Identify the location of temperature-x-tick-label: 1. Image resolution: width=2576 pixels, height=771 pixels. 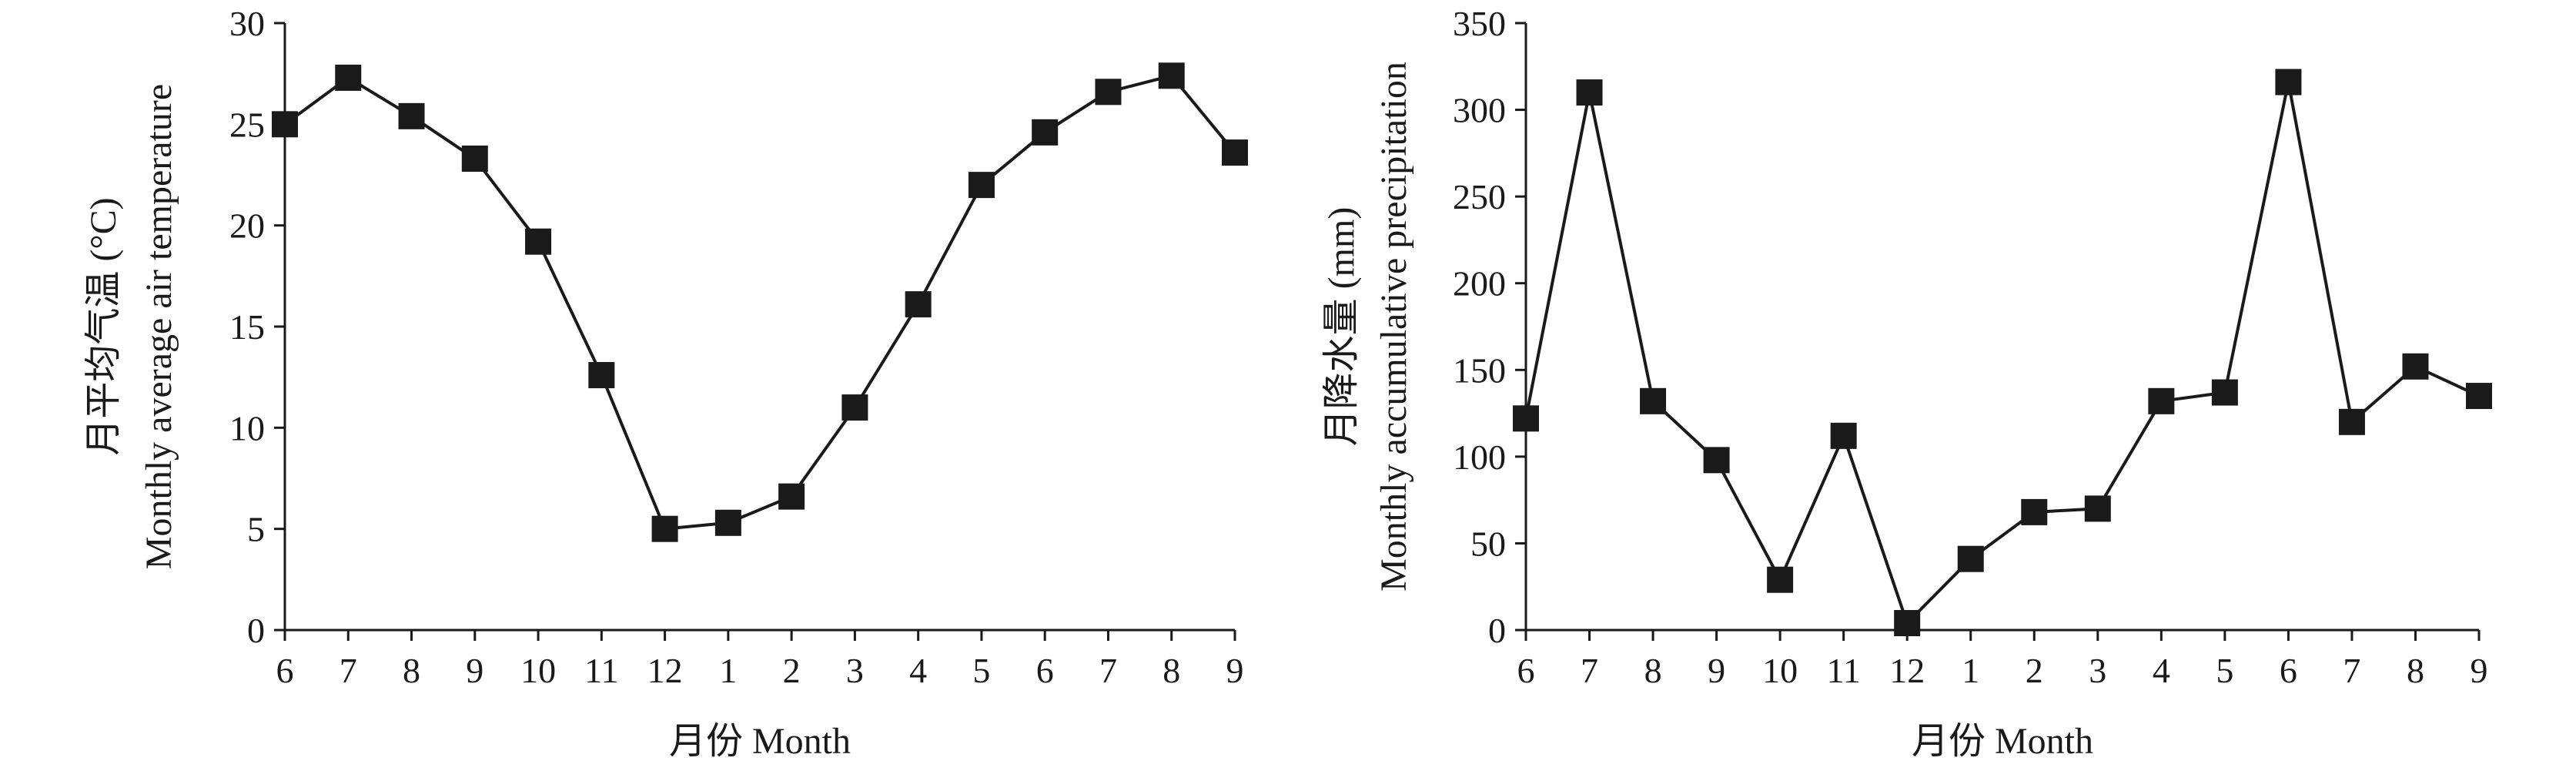
(728, 670).